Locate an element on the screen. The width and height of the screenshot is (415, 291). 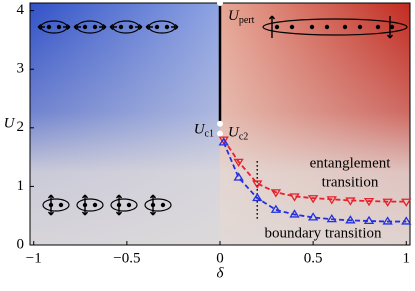
y-tick-label: 1 is located at coordinates (21, 186).